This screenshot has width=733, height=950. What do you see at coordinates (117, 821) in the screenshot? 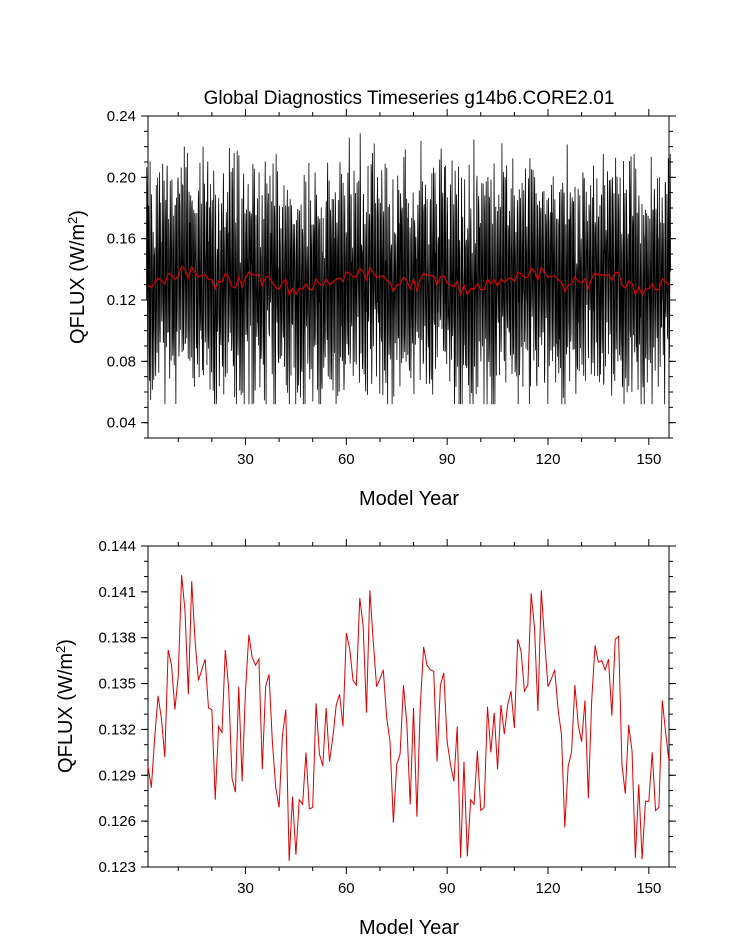
I see `y-tick-label: 0.126` at bounding box center [117, 821].